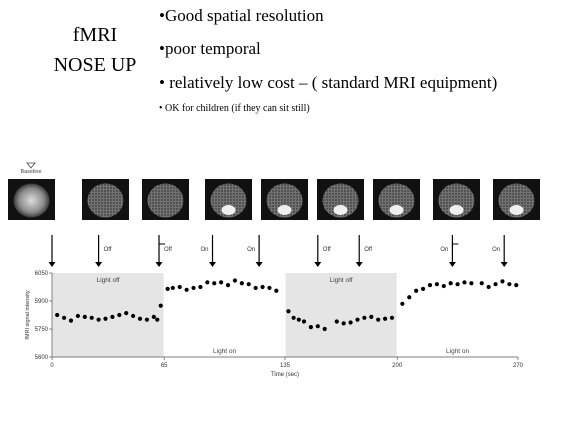  What do you see at coordinates (42, 302) in the screenshot?
I see `y-tick-label-3: 5900` at bounding box center [42, 302].